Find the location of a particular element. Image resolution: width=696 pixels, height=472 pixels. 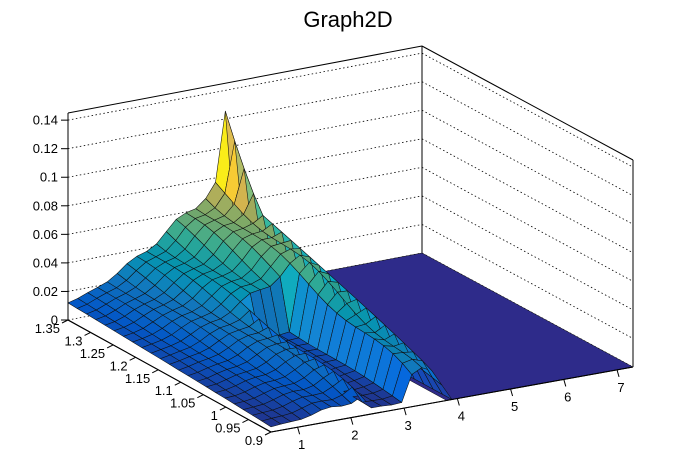

y-tick-label: 1 is located at coordinates (214, 415).